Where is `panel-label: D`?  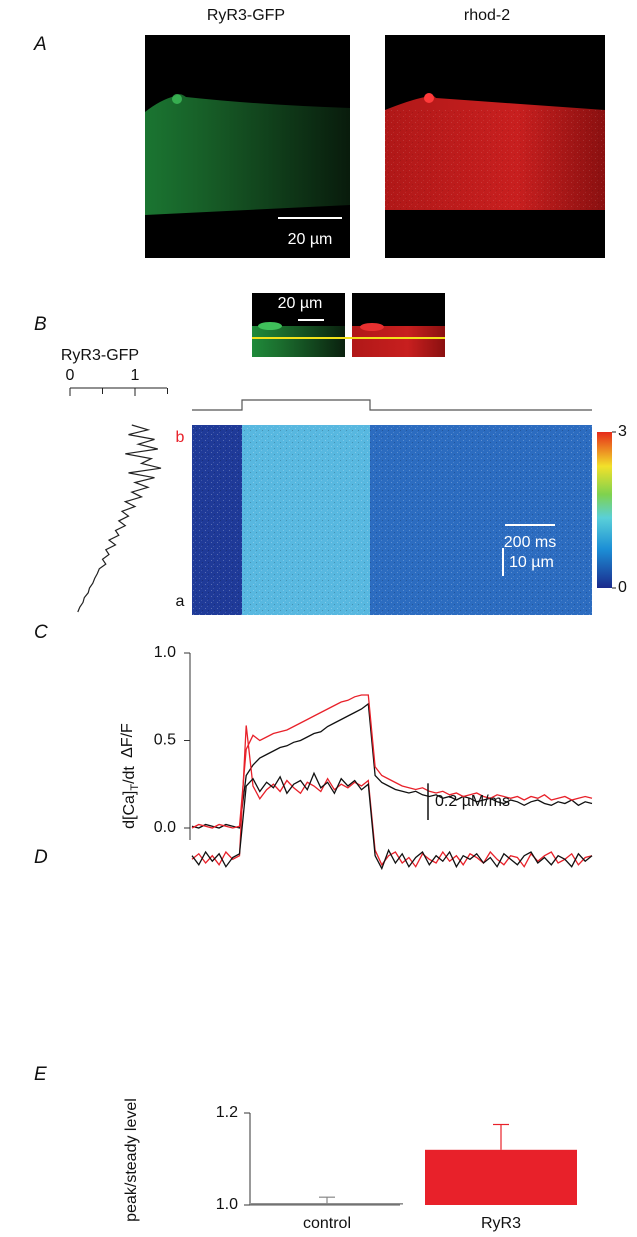
panel-label: D is located at coordinates (41, 857).